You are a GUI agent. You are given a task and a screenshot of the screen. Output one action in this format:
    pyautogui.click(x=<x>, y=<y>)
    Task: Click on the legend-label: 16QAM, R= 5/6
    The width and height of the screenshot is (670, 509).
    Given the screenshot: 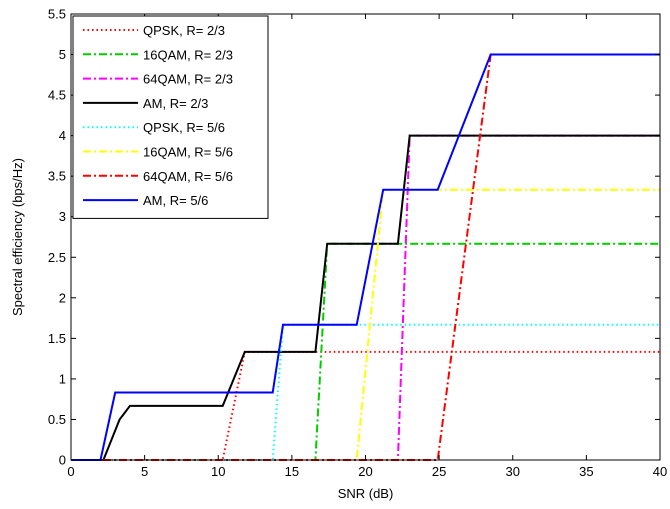 What is the action you would take?
    pyautogui.click(x=188, y=152)
    